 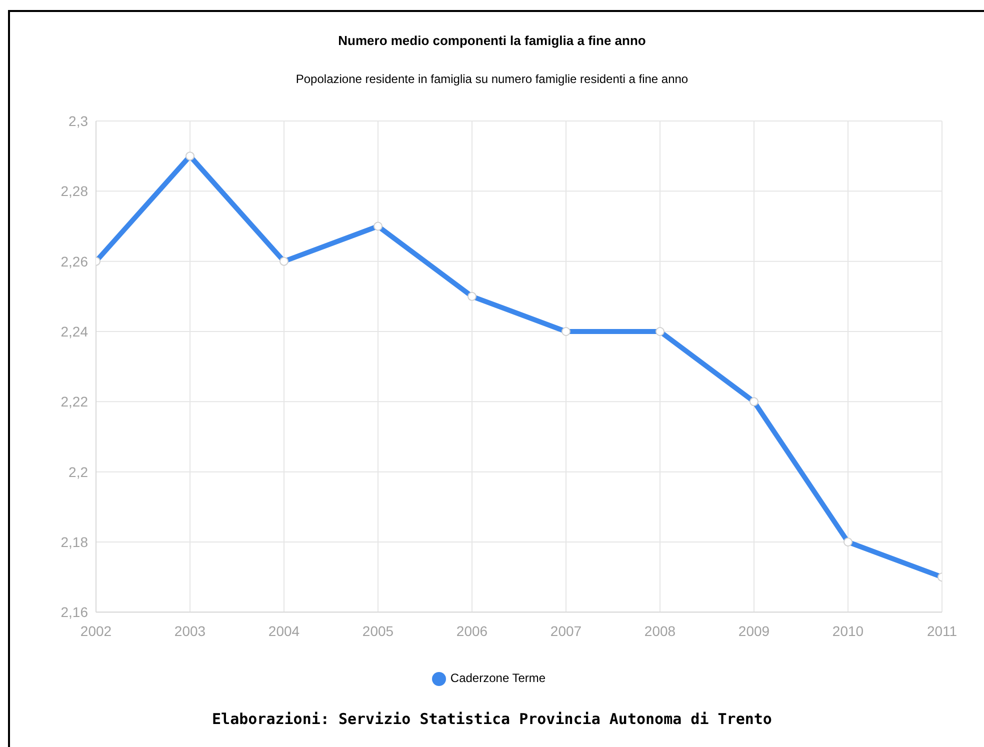 I want to click on x-tick-label: 2011, so click(x=942, y=631).